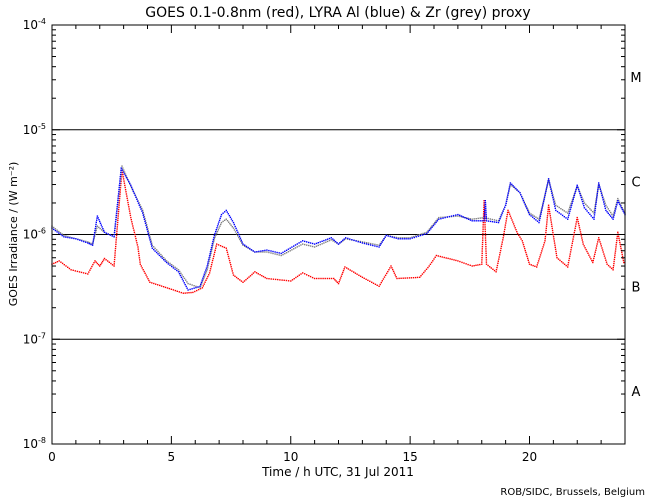 This screenshot has width=650, height=500. Describe the element at coordinates (636, 392) in the screenshot. I see `flare-class-a: A` at that location.